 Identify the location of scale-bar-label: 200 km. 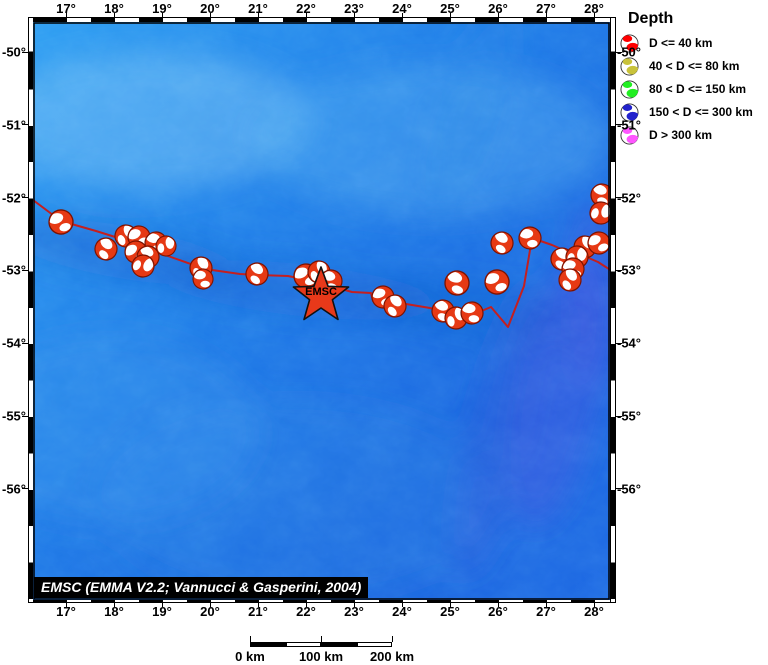
(392, 656).